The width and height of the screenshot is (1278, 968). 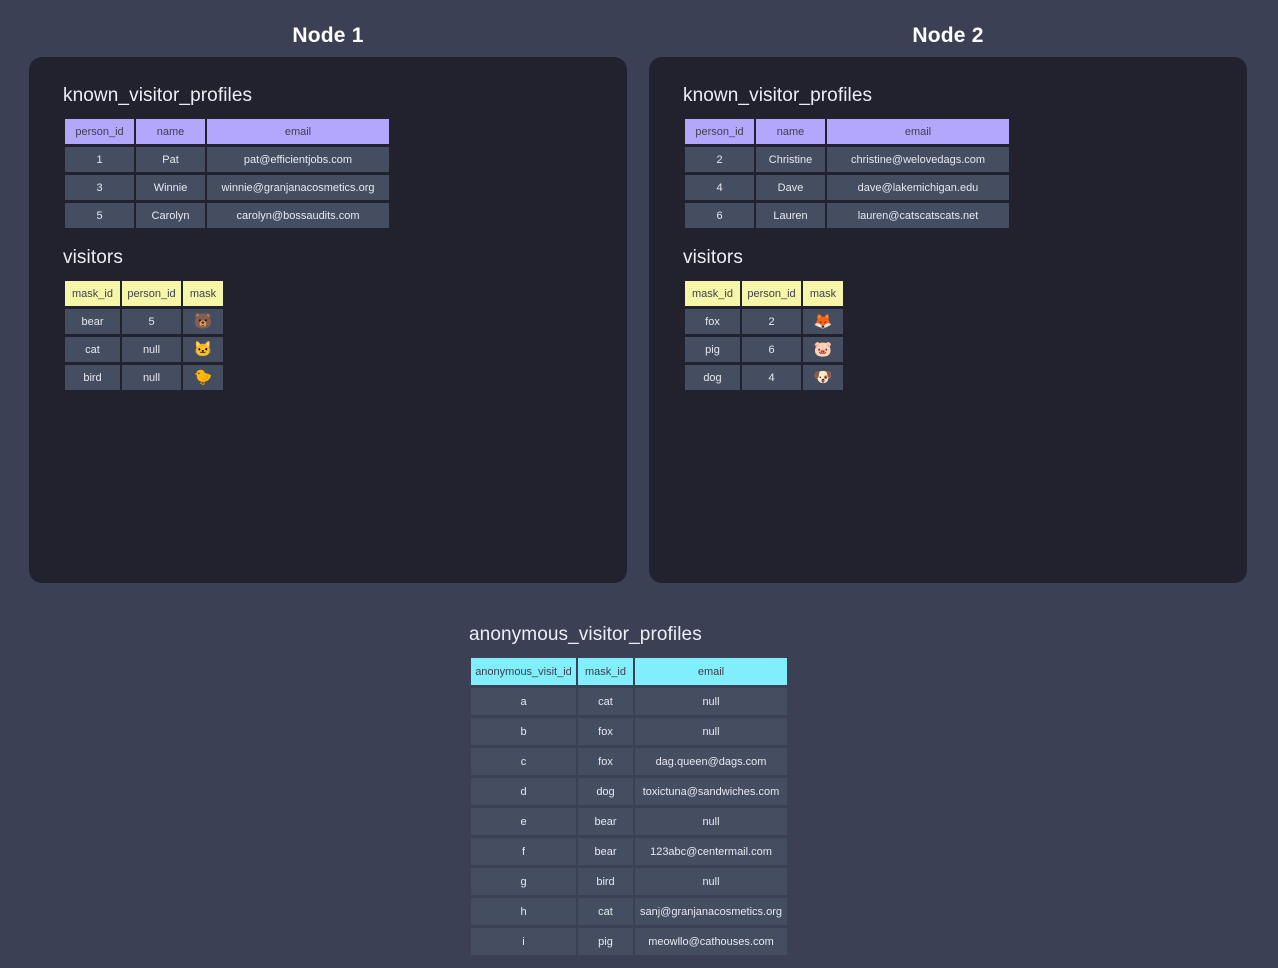 What do you see at coordinates (712, 349) in the screenshot?
I see `cell-mask-id: pig` at bounding box center [712, 349].